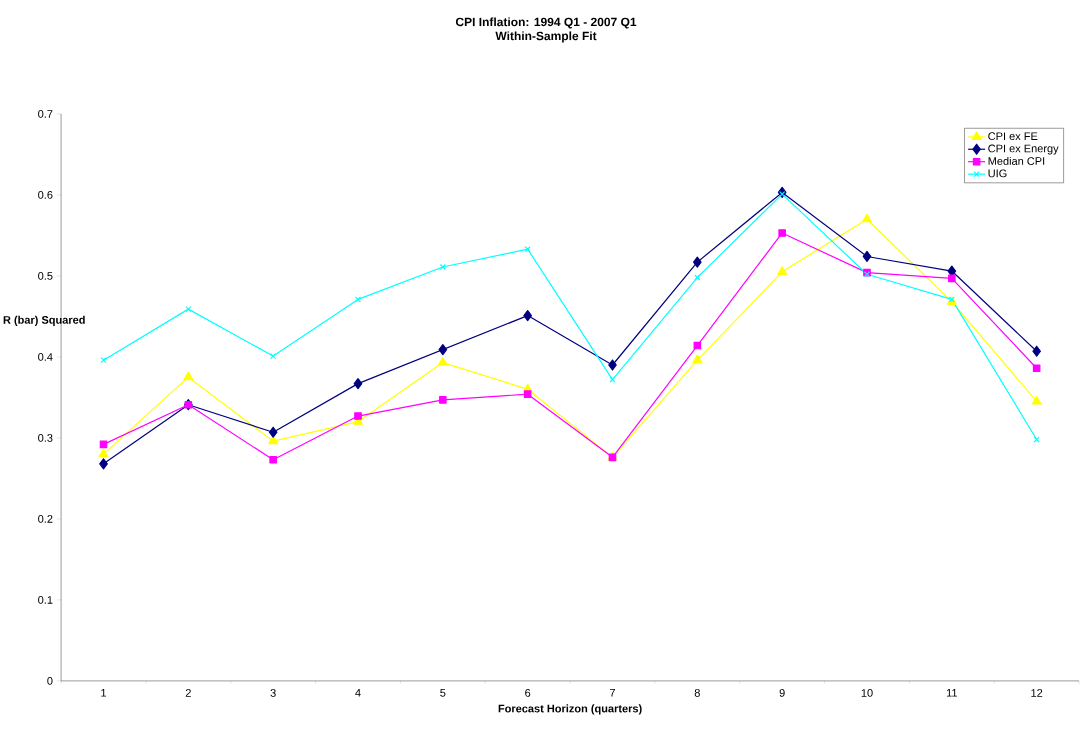 This screenshot has width=1092, height=736. Describe the element at coordinates (45, 276) in the screenshot. I see `y-tick-label: 0.5` at that location.